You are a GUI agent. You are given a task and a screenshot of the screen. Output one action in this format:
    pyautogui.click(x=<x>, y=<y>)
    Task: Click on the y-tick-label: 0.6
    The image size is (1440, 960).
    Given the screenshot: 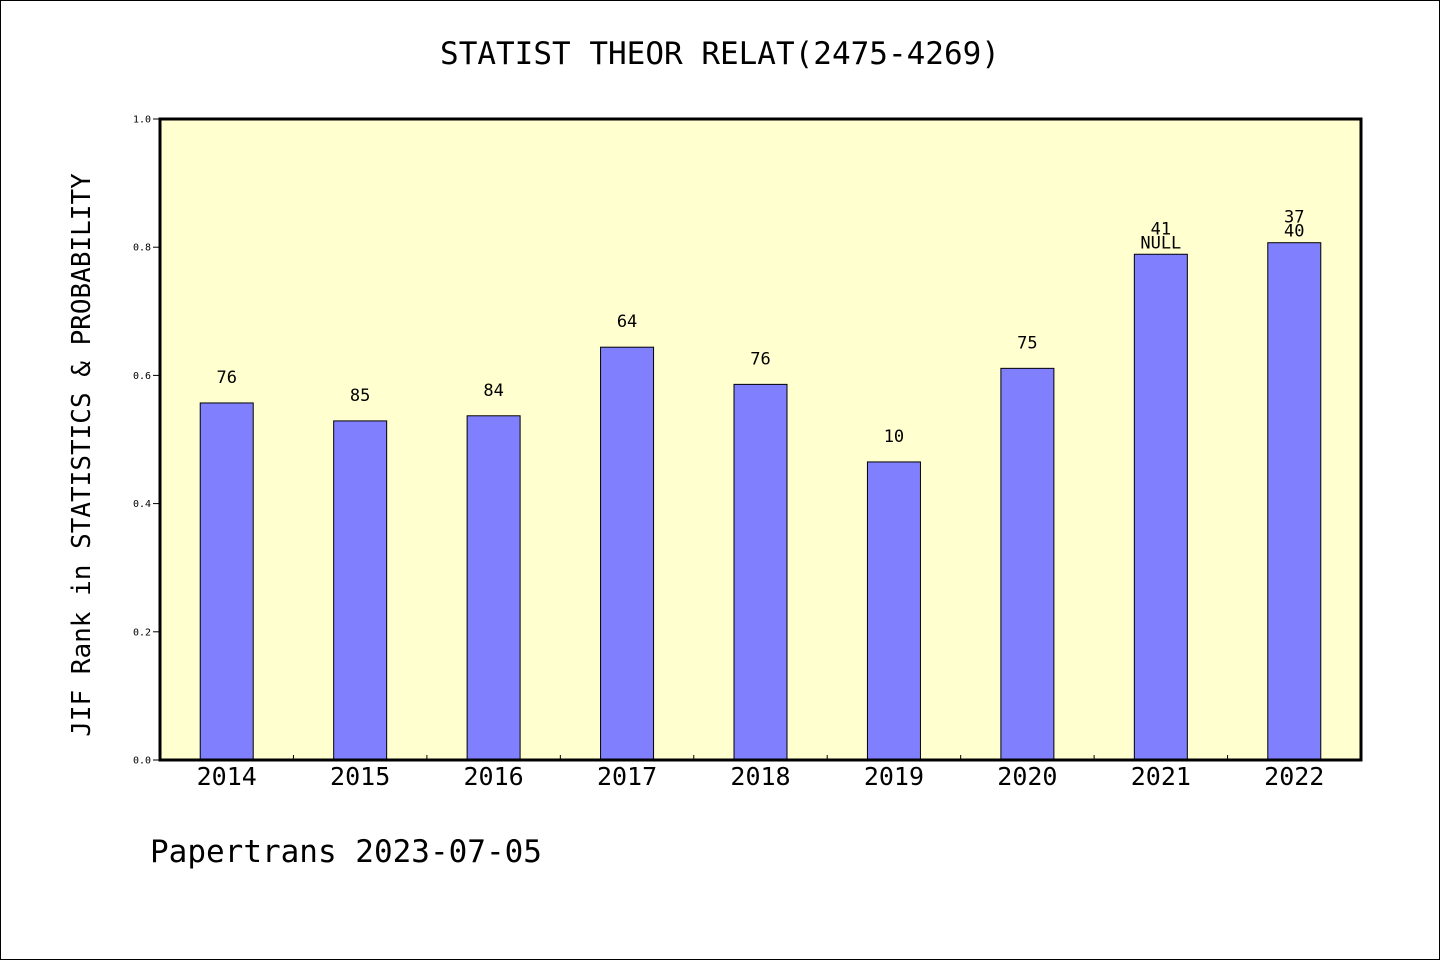 What is the action you would take?
    pyautogui.click(x=142, y=376)
    